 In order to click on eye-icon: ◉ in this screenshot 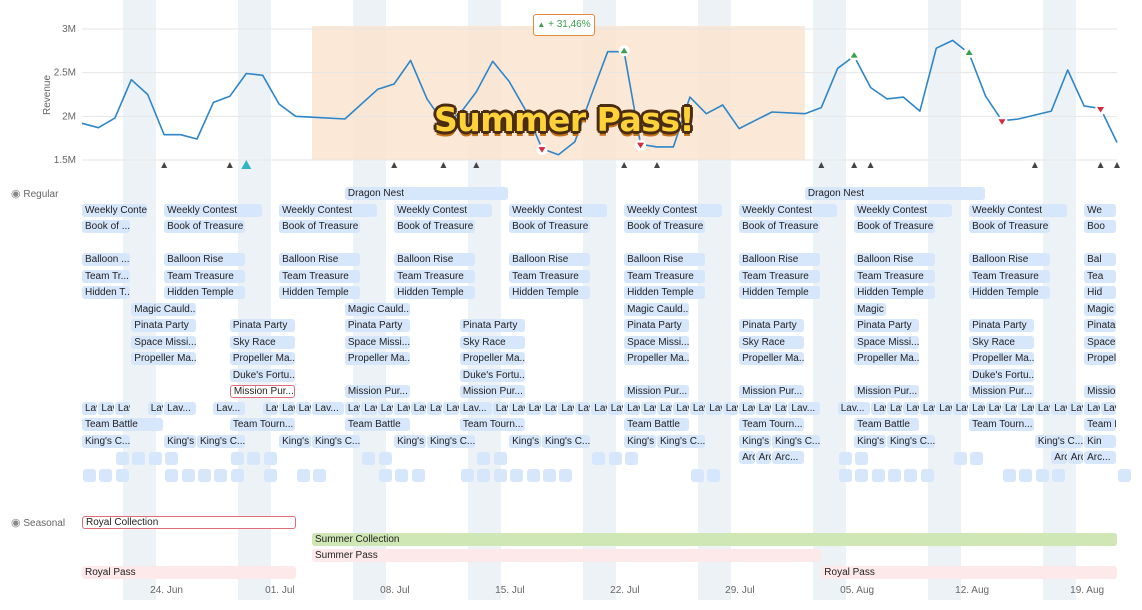, I will do `click(16, 523)`.